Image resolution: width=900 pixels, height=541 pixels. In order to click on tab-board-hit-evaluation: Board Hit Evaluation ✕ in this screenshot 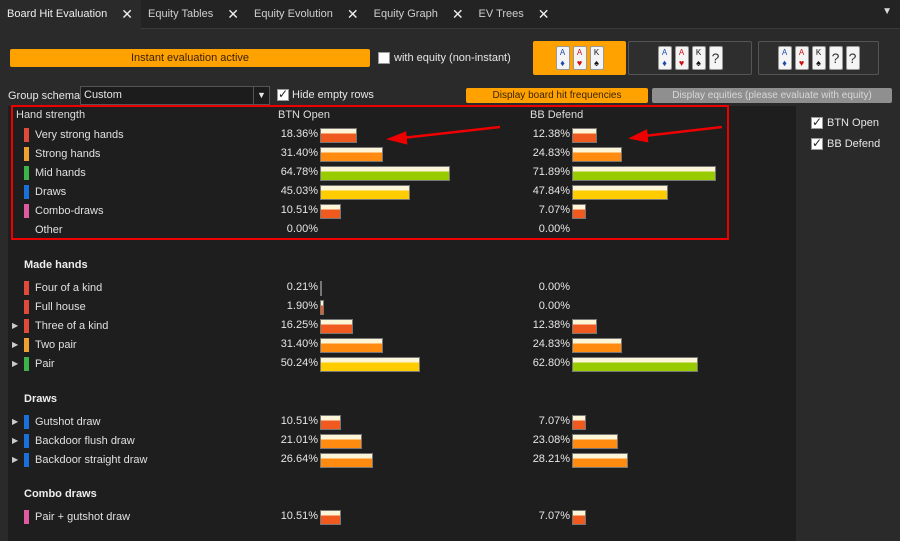, I will do `click(71, 14)`.